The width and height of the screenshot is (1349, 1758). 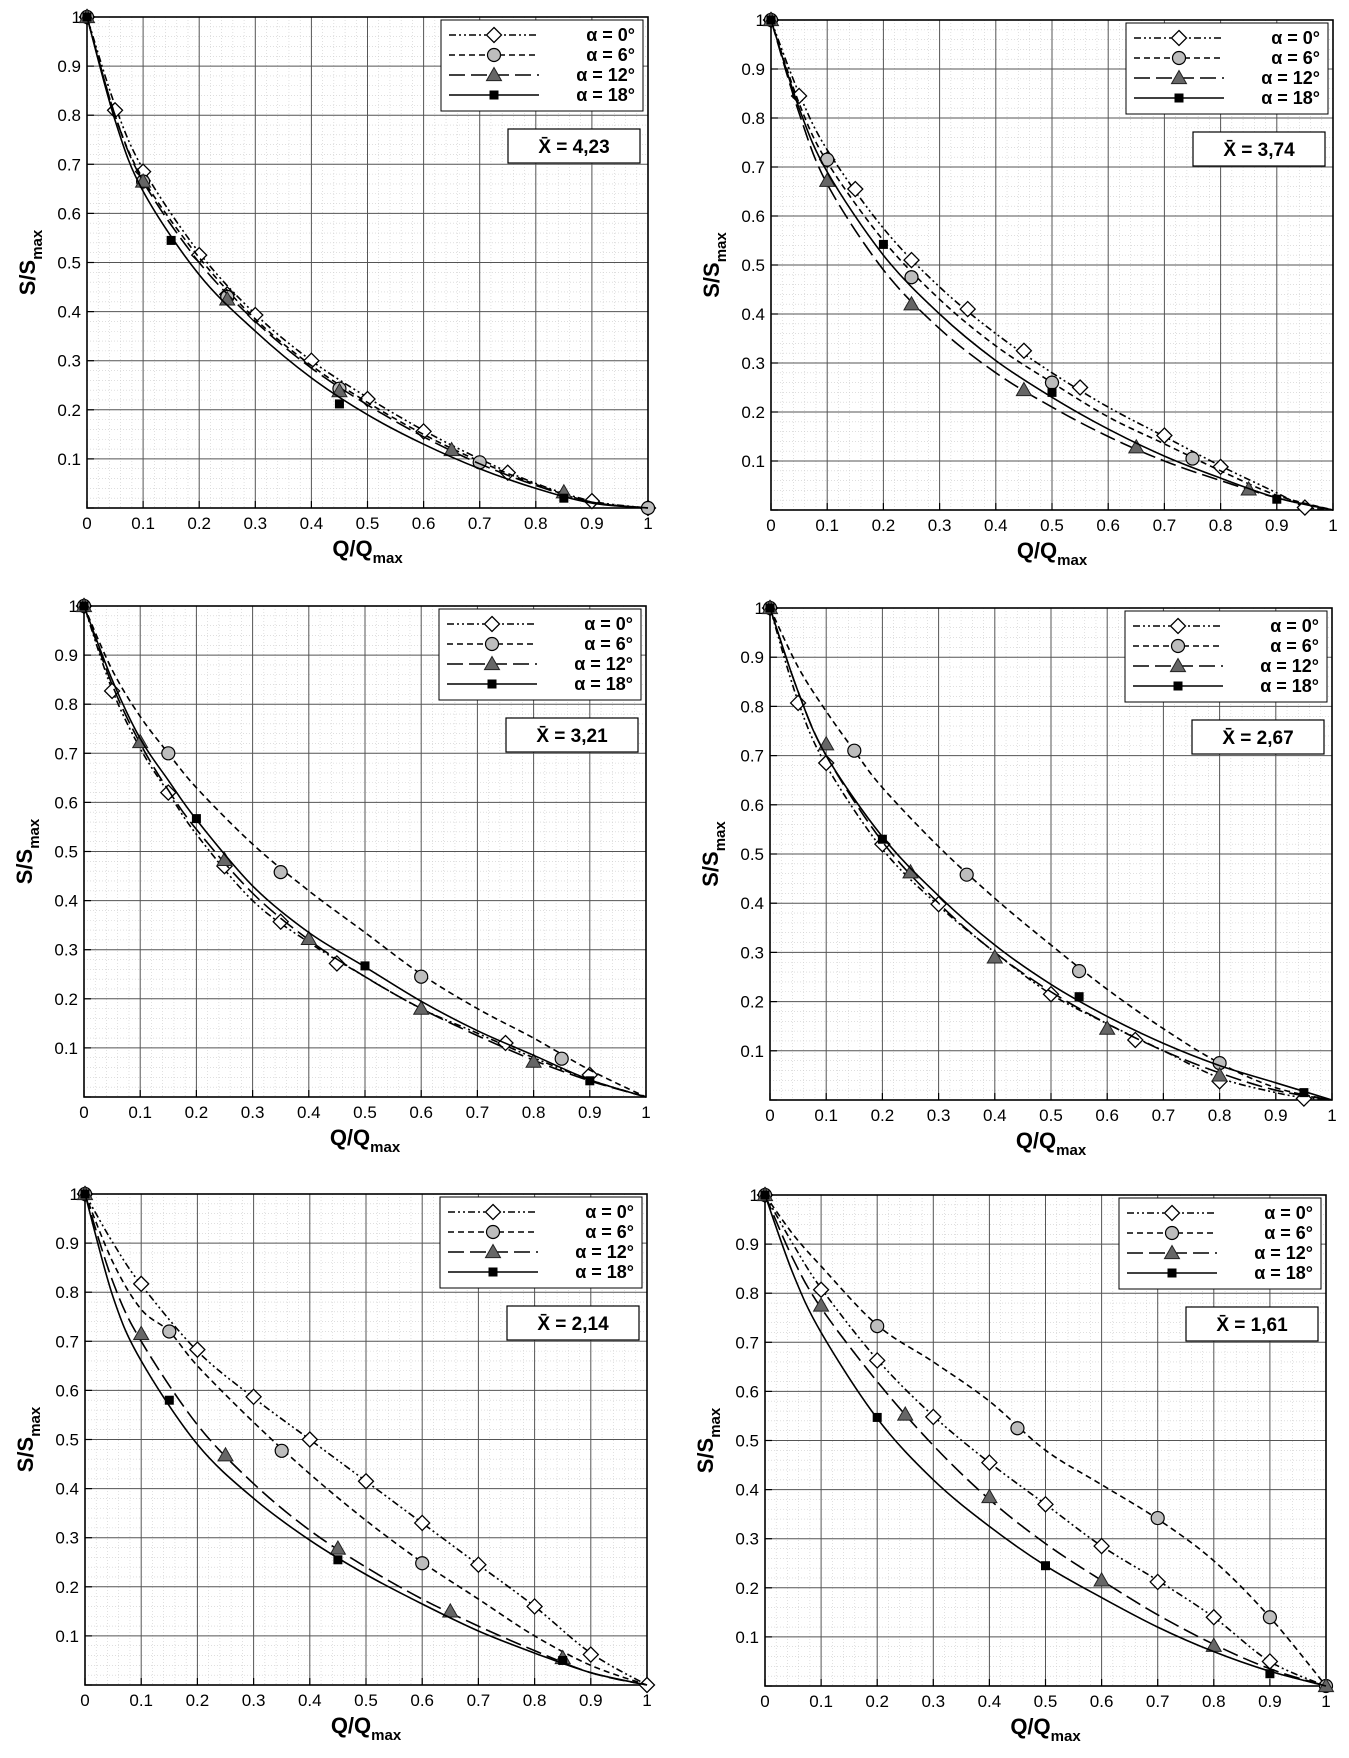 I want to click on legend: α = 0°α = 6°α = 12°α = 18°, so click(x=541, y=1242).